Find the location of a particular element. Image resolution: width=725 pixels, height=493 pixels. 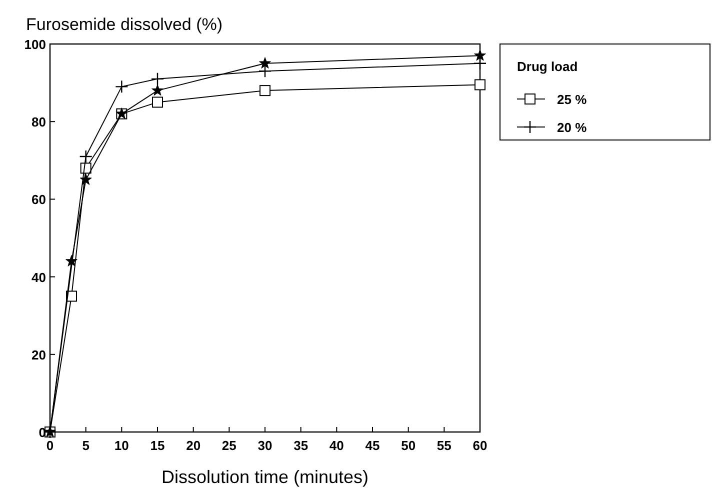

y-tick-label: 60 is located at coordinates (39, 200).